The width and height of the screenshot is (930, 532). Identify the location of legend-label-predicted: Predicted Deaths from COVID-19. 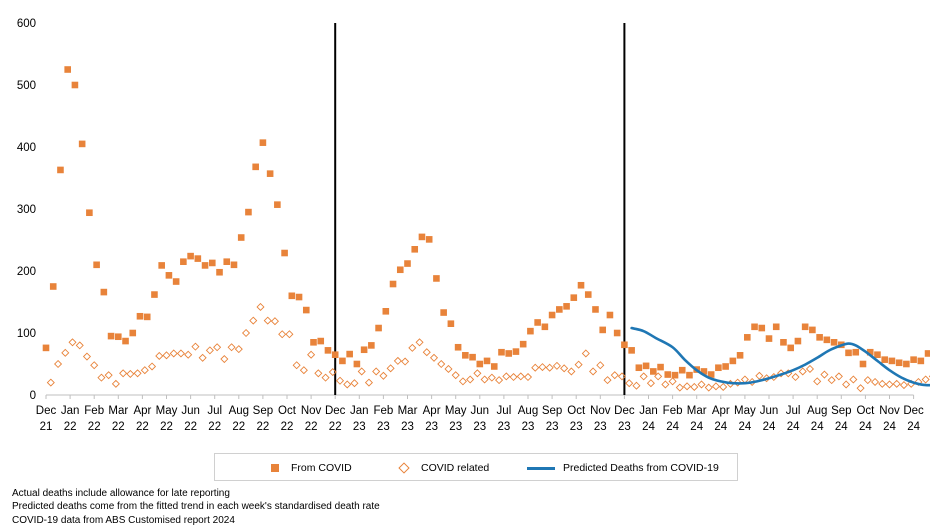
(641, 468).